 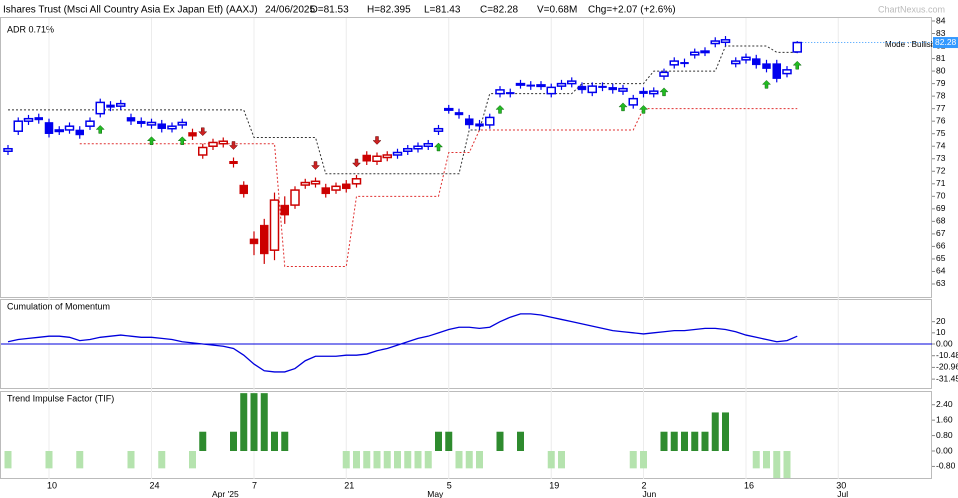 What do you see at coordinates (749, 485) in the screenshot?
I see `x-tick-label: 16` at bounding box center [749, 485].